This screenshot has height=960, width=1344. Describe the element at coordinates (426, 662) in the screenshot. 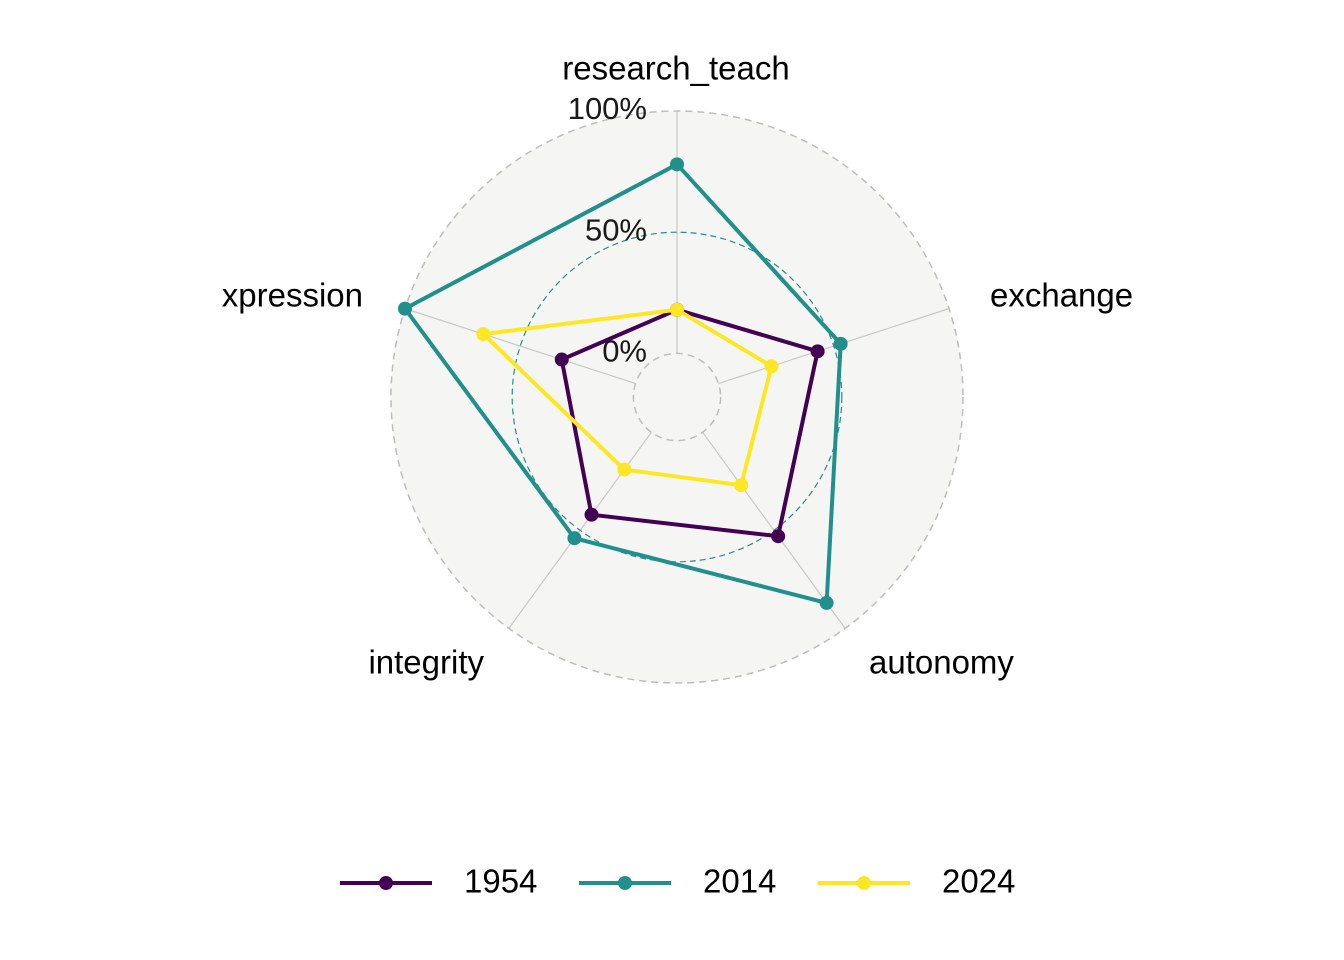

I see `axis-label-integrity: integrity` at that location.